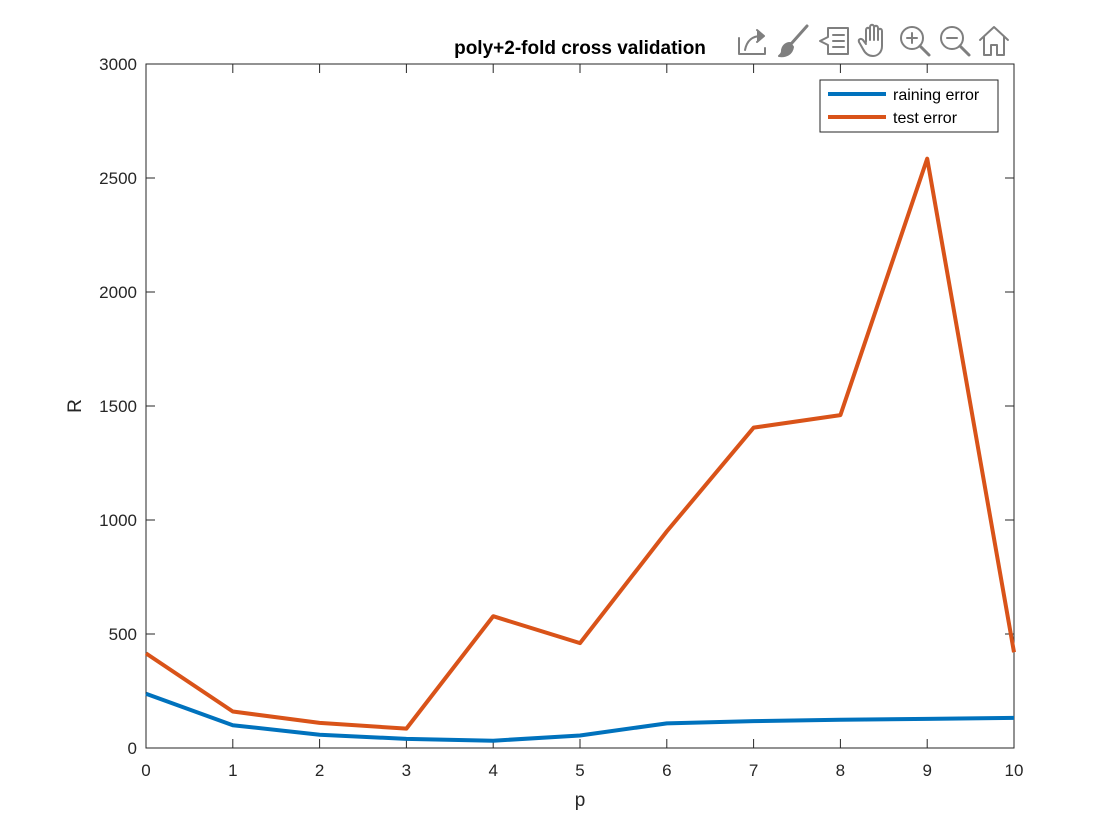 This screenshot has width=1120, height=840. I want to click on x-tick-label: 7, so click(753, 770).